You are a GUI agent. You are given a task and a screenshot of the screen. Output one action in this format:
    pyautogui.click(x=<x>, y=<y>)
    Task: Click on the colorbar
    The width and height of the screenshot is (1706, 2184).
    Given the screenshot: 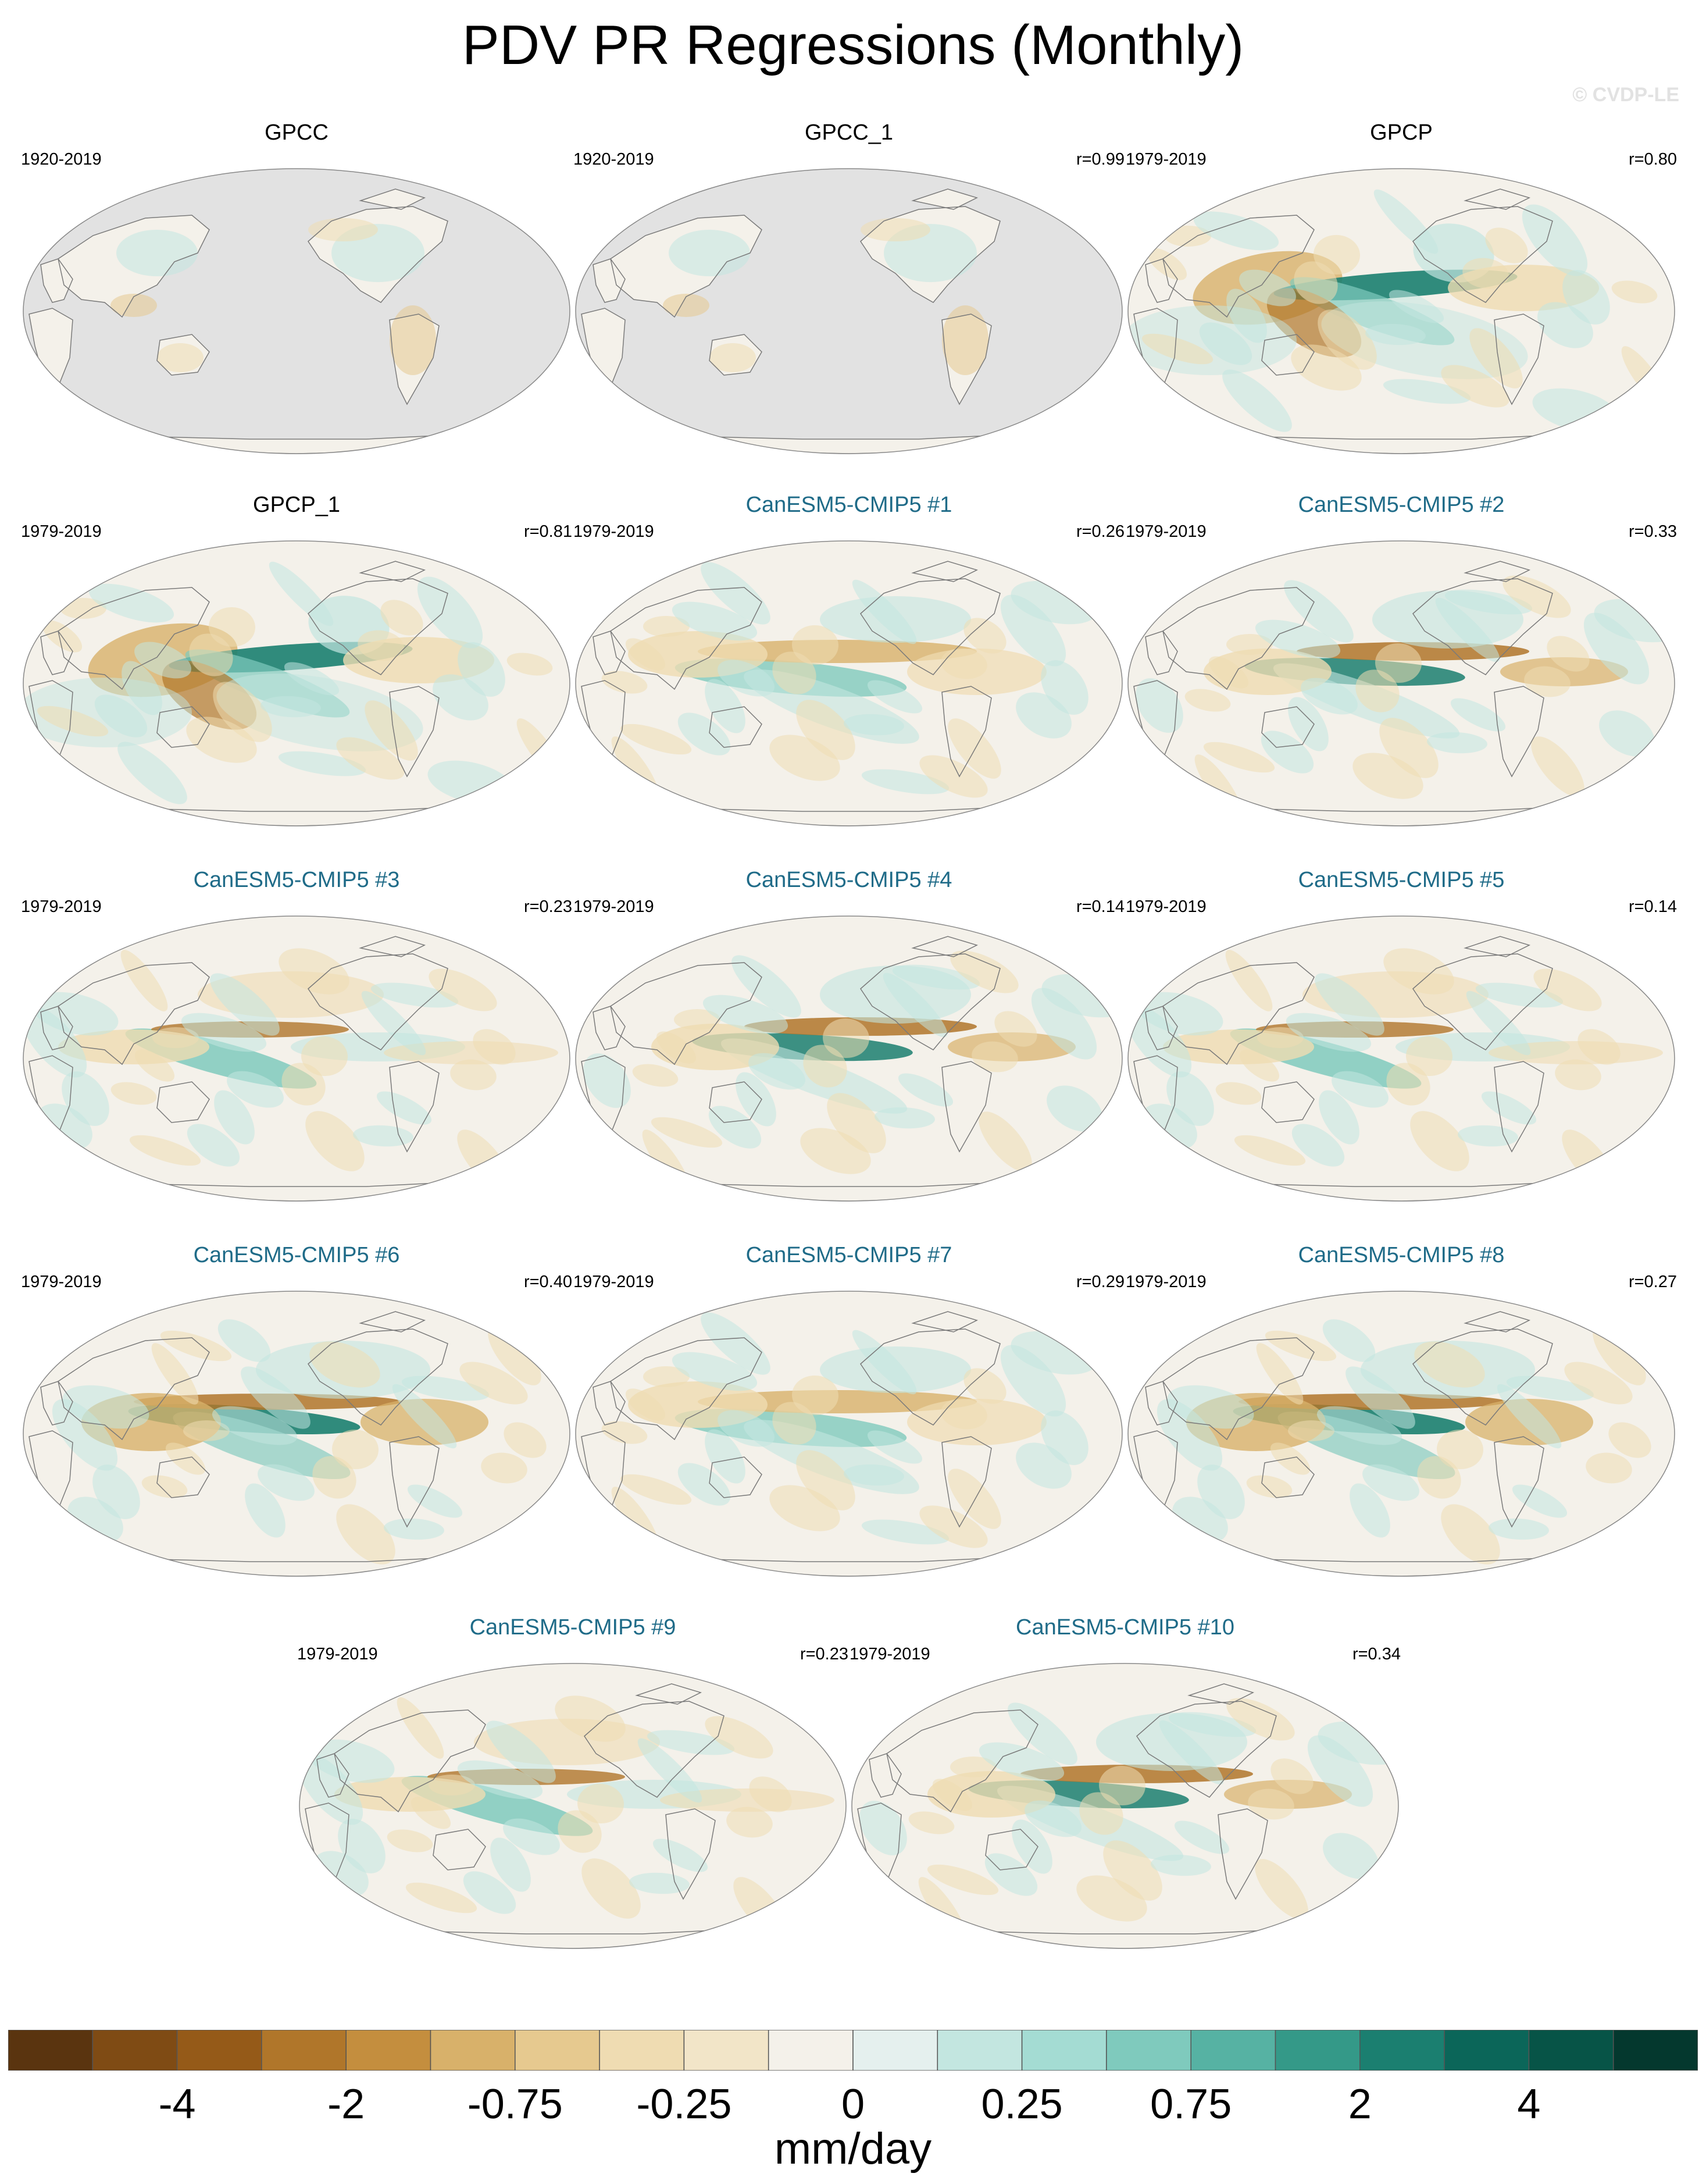 What is the action you would take?
    pyautogui.click(x=853, y=2051)
    